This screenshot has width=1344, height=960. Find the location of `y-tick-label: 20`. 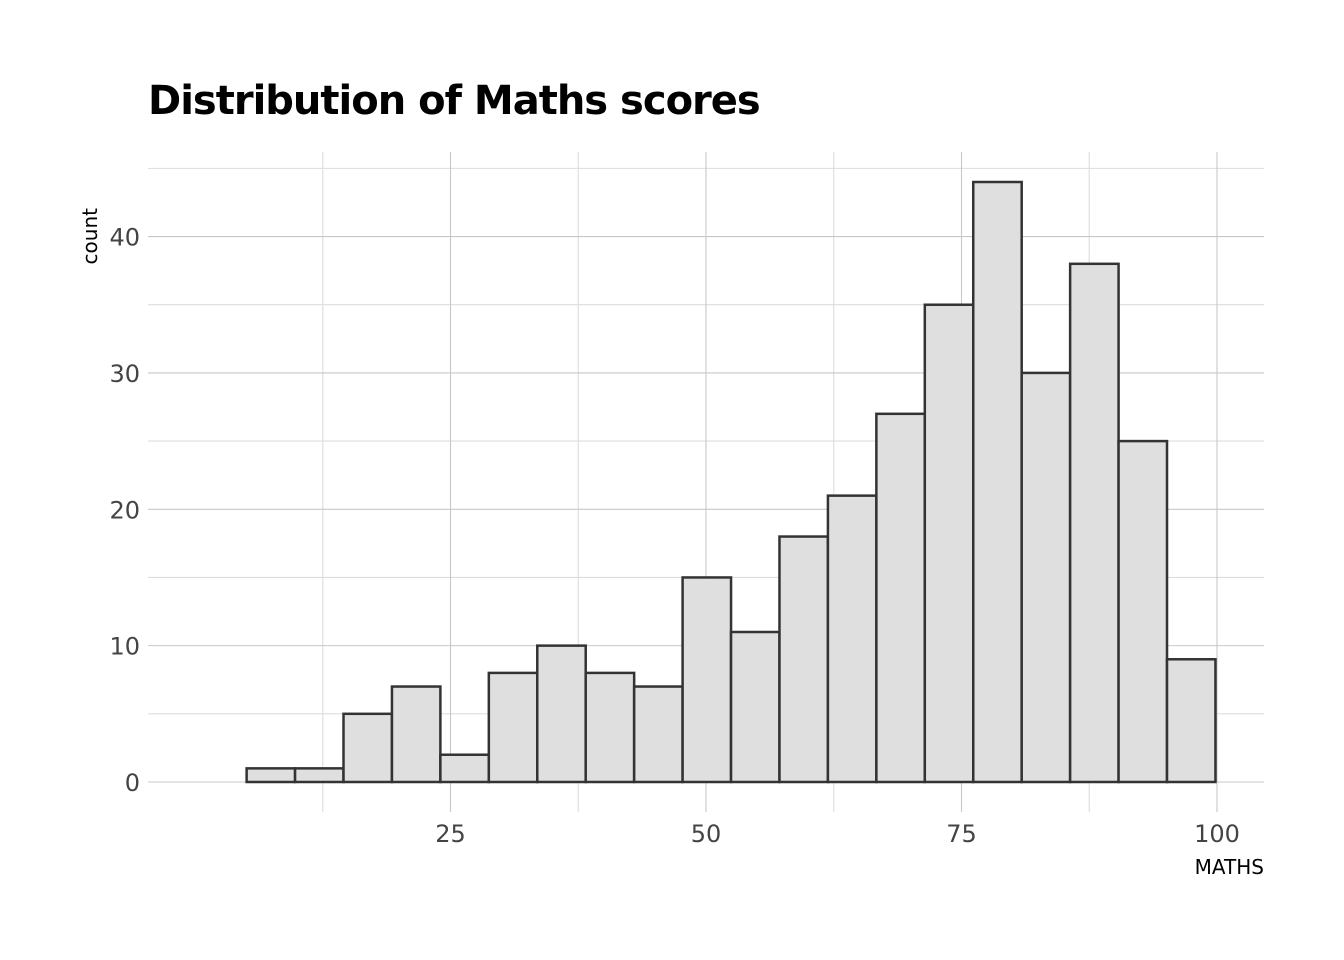

y-tick-label: 20 is located at coordinates (124, 510).